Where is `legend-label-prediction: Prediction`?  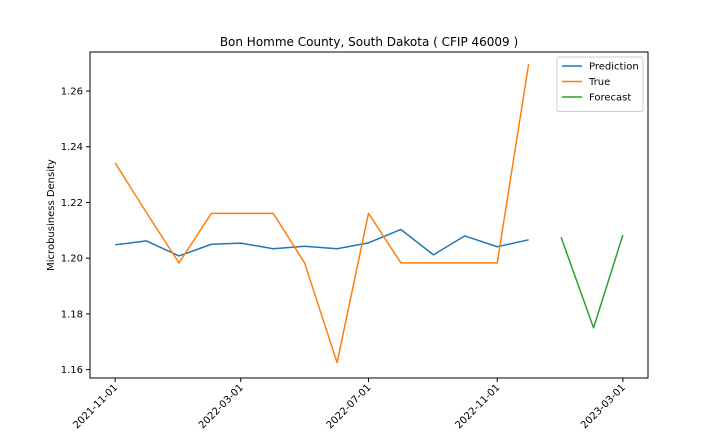 legend-label-prediction: Prediction is located at coordinates (614, 67).